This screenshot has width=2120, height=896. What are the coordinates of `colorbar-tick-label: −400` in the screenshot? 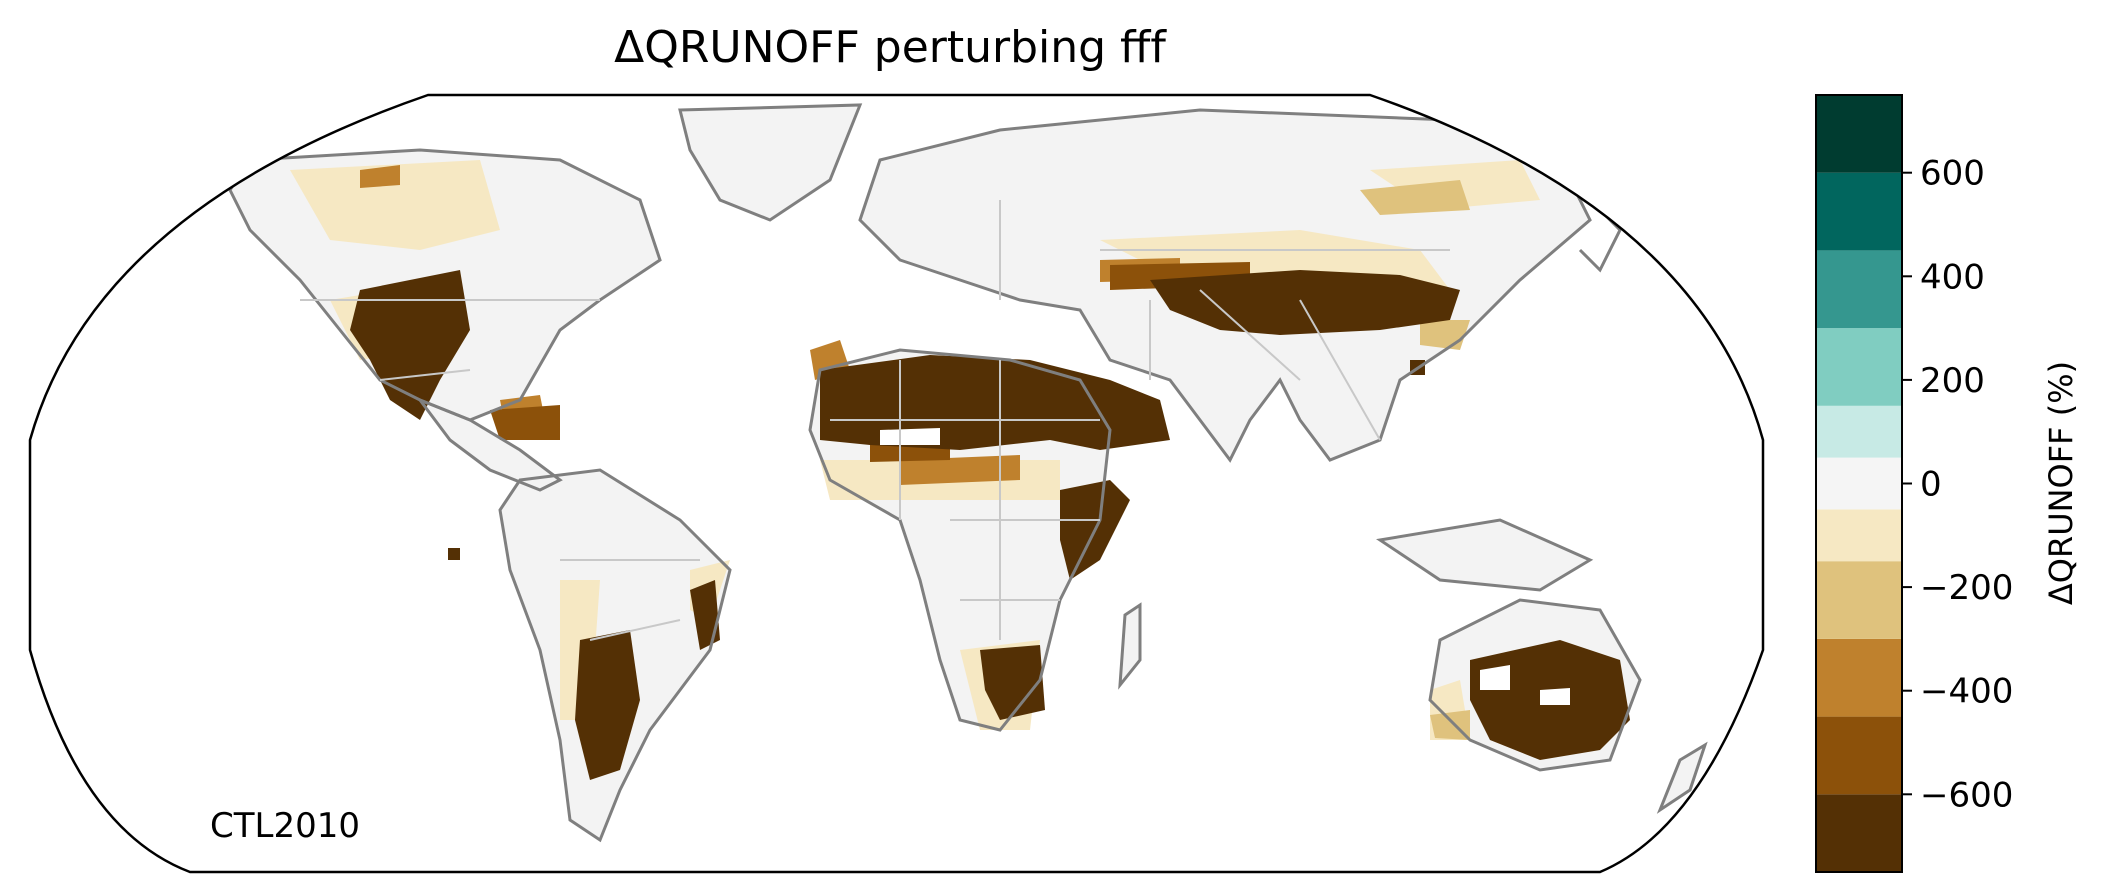 It's located at (1966, 692).